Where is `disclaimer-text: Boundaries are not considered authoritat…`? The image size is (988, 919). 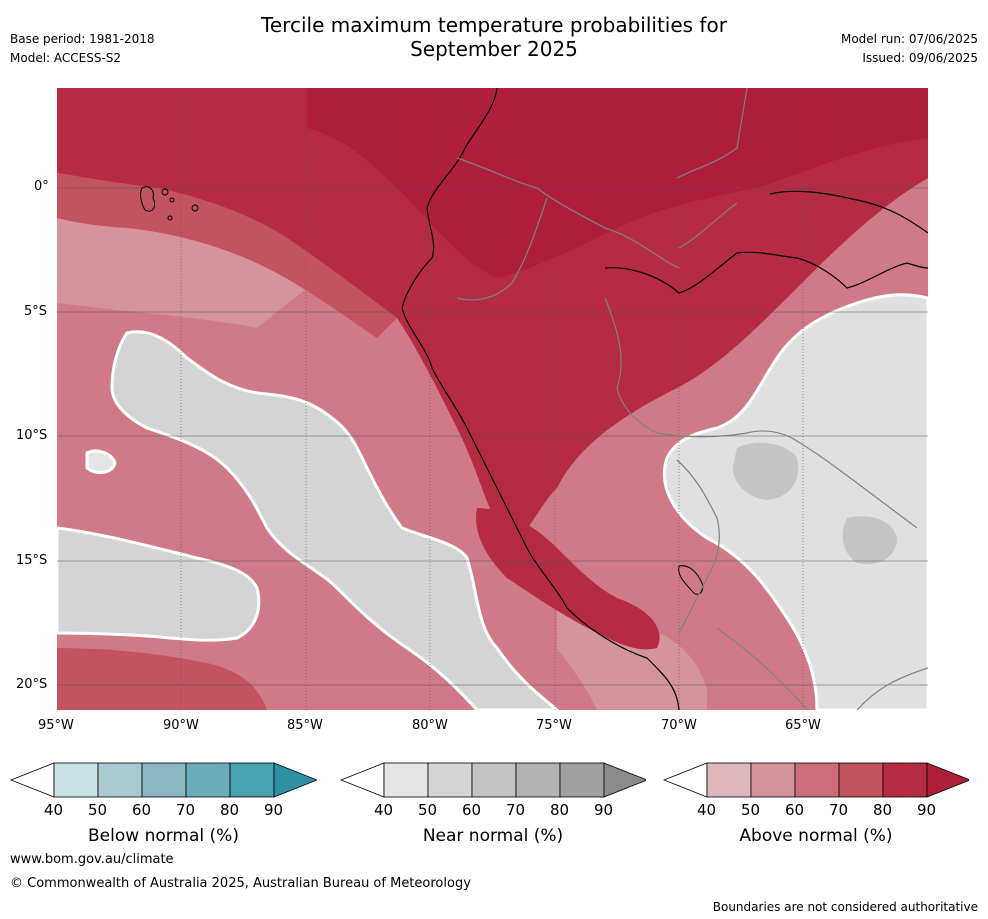
disclaimer-text: Boundaries are not considered authoritat… is located at coordinates (845, 907).